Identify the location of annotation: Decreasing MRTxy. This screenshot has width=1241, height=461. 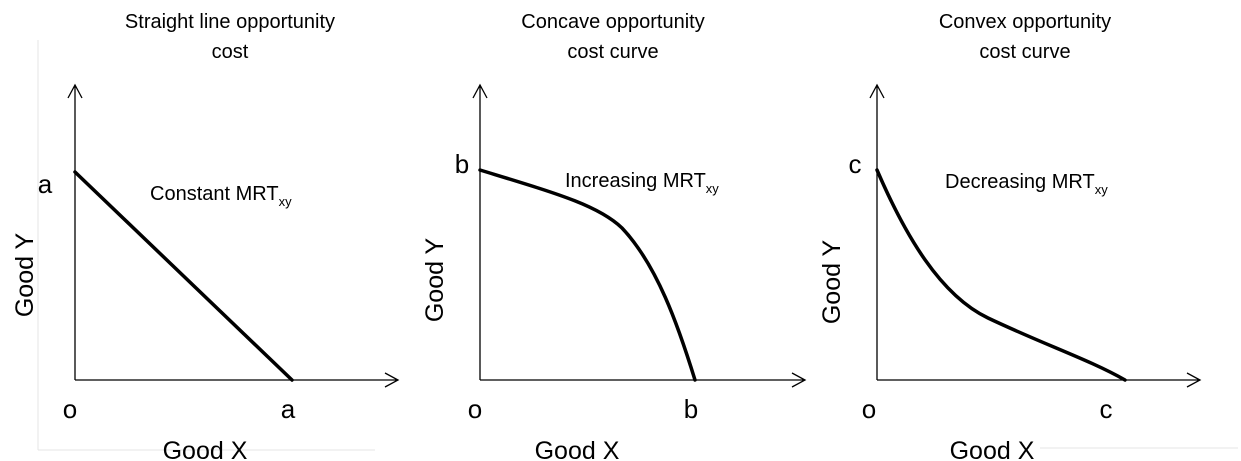
(1026, 184).